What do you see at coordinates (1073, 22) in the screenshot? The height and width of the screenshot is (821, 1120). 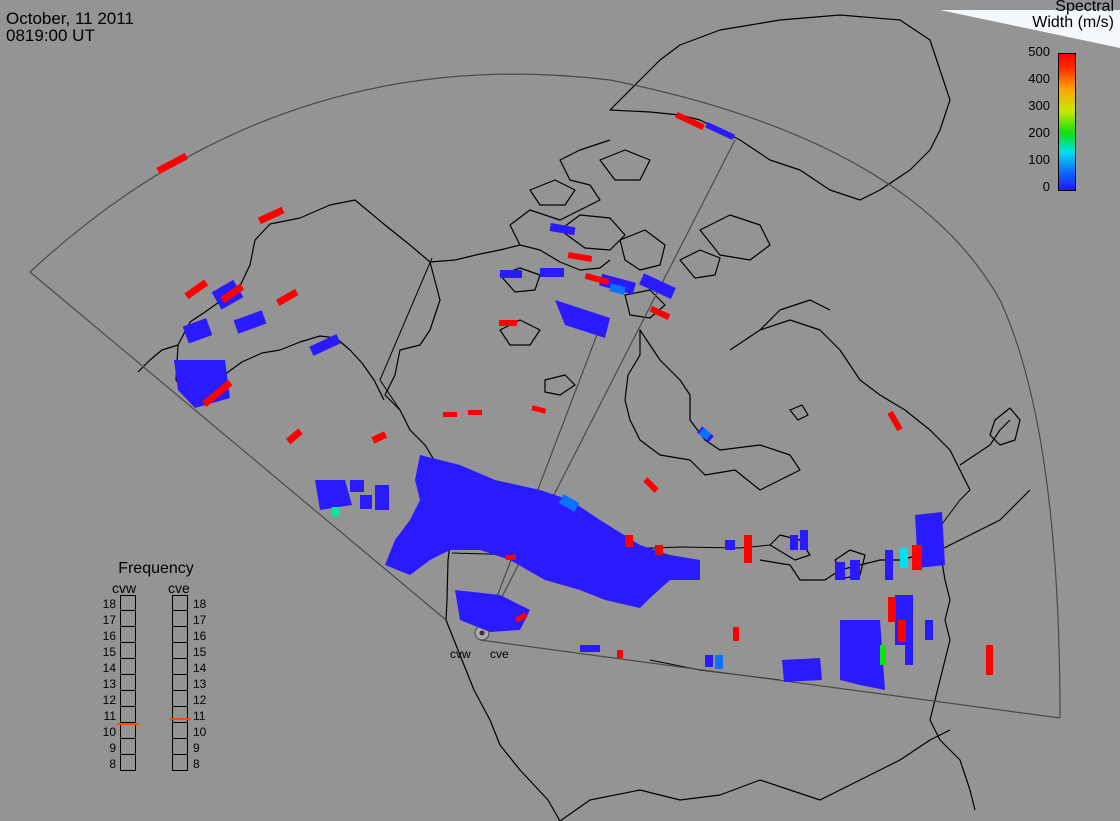 I see `colorbar-title-line2: Width (m/s)` at bounding box center [1073, 22].